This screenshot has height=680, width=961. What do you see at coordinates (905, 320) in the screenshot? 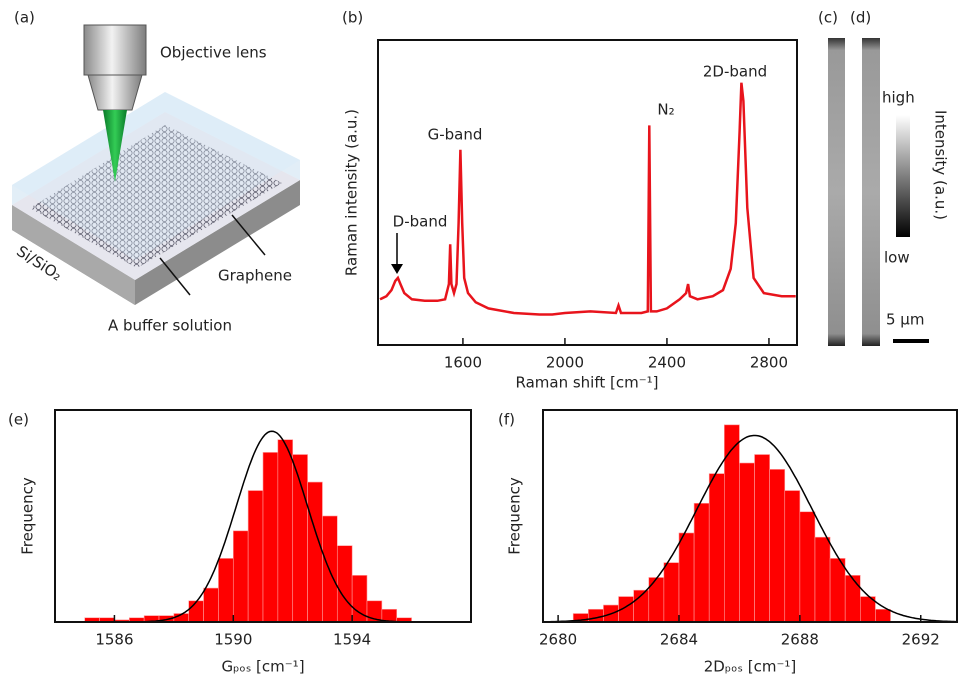
I see `scale-bar-label: 5 µm` at bounding box center [905, 320].